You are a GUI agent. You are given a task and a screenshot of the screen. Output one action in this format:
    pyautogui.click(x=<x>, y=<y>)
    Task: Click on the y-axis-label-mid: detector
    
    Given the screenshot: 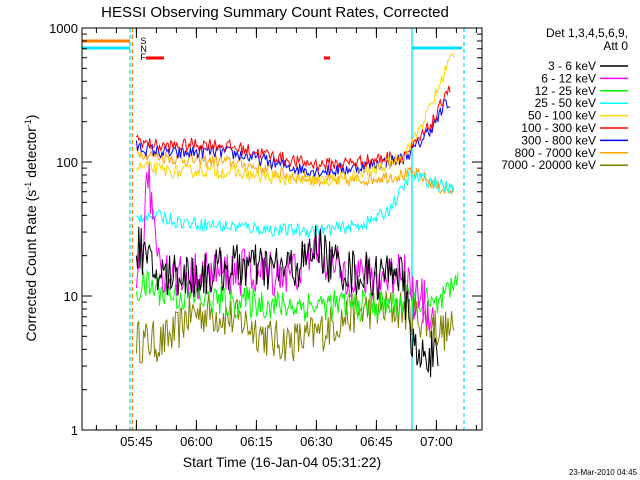 What is the action you would take?
    pyautogui.click(x=31, y=154)
    